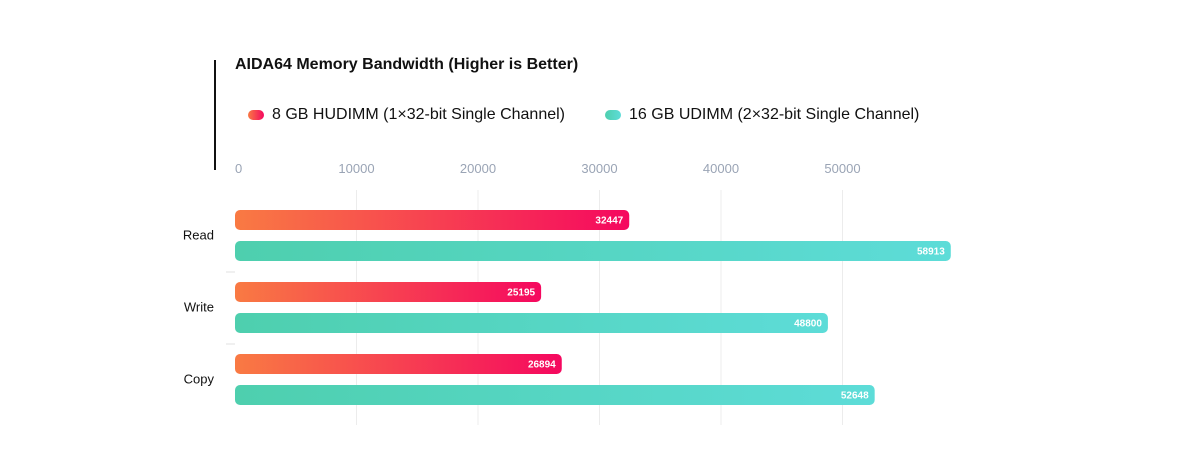 Image resolution: width=1200 pixels, height=475 pixels. What do you see at coordinates (198, 235) in the screenshot?
I see `category-label-read: Read` at bounding box center [198, 235].